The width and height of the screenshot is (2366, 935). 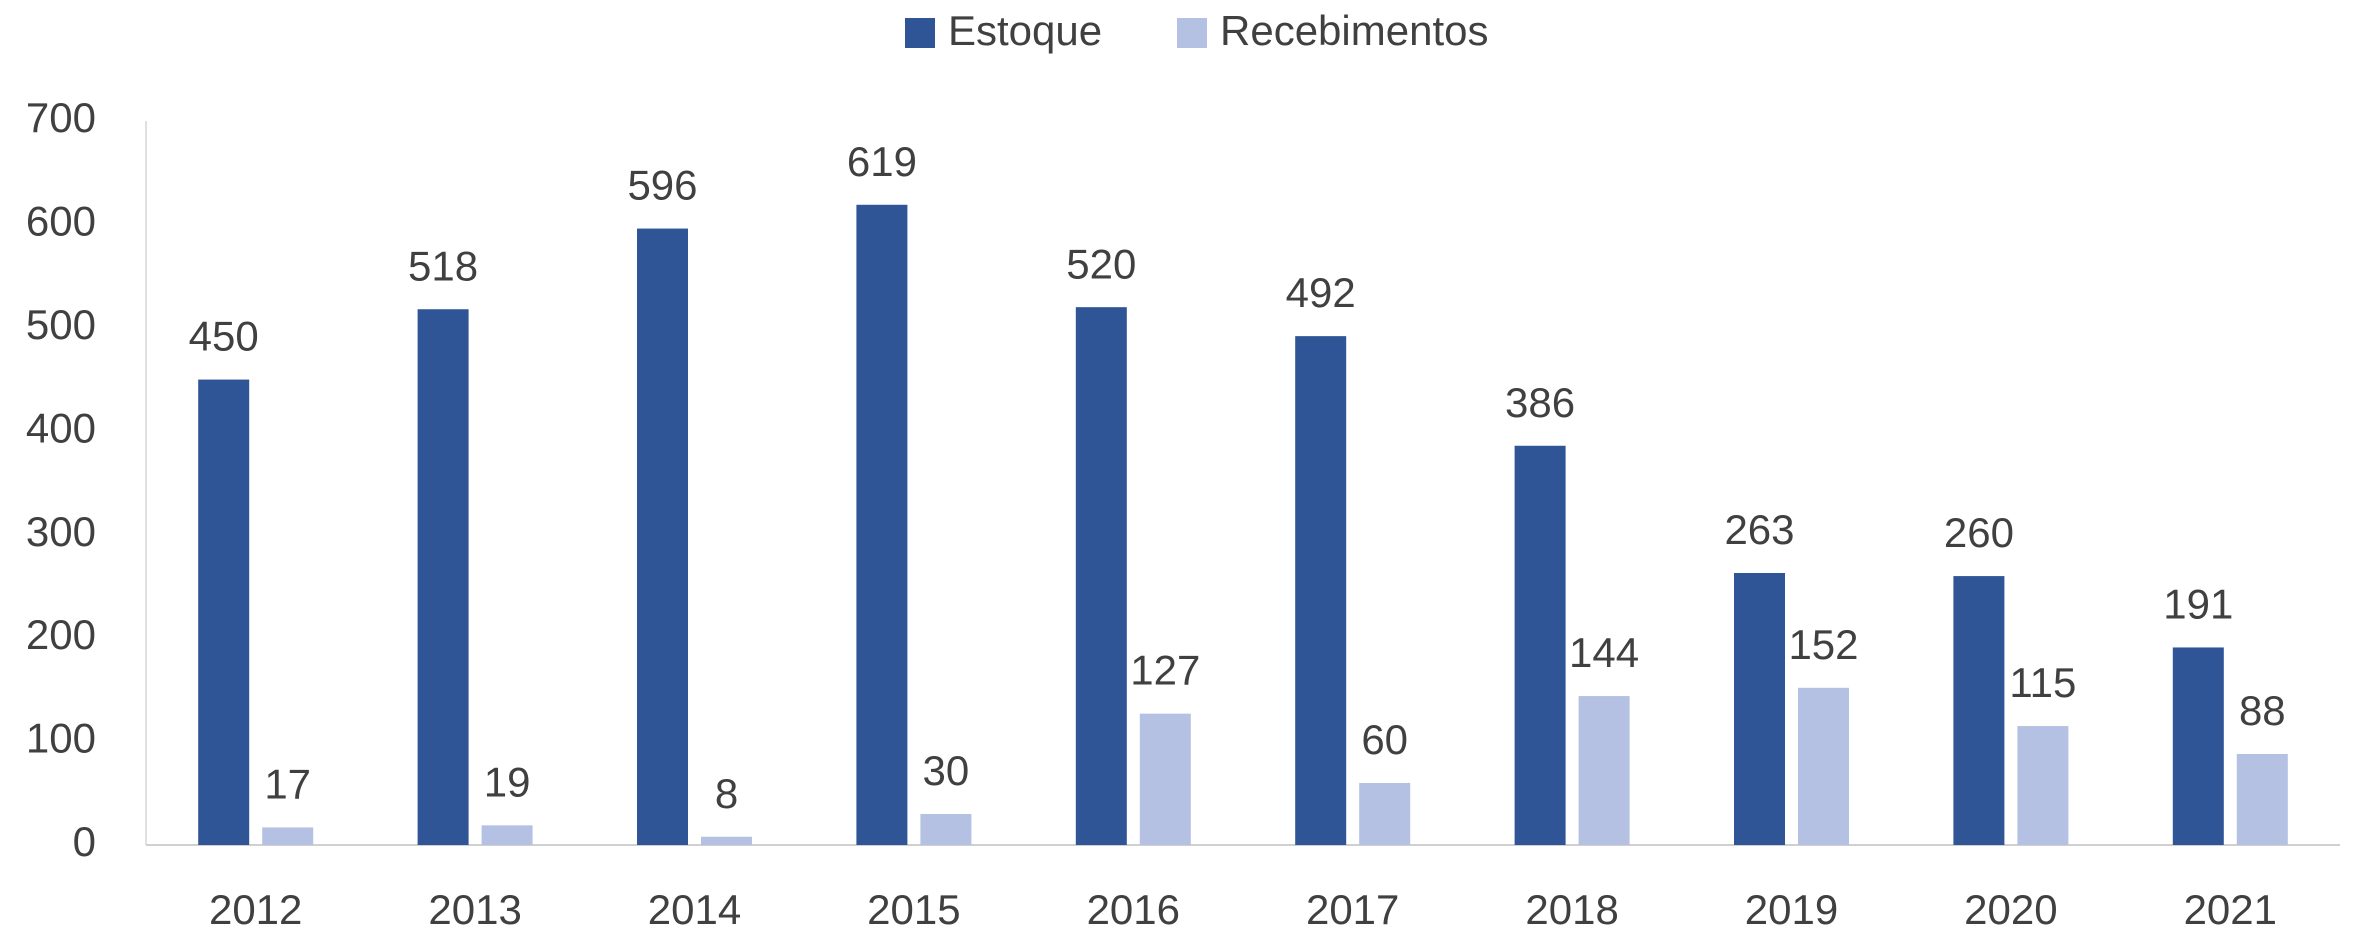 I want to click on data-label: 386, so click(x=1540, y=402).